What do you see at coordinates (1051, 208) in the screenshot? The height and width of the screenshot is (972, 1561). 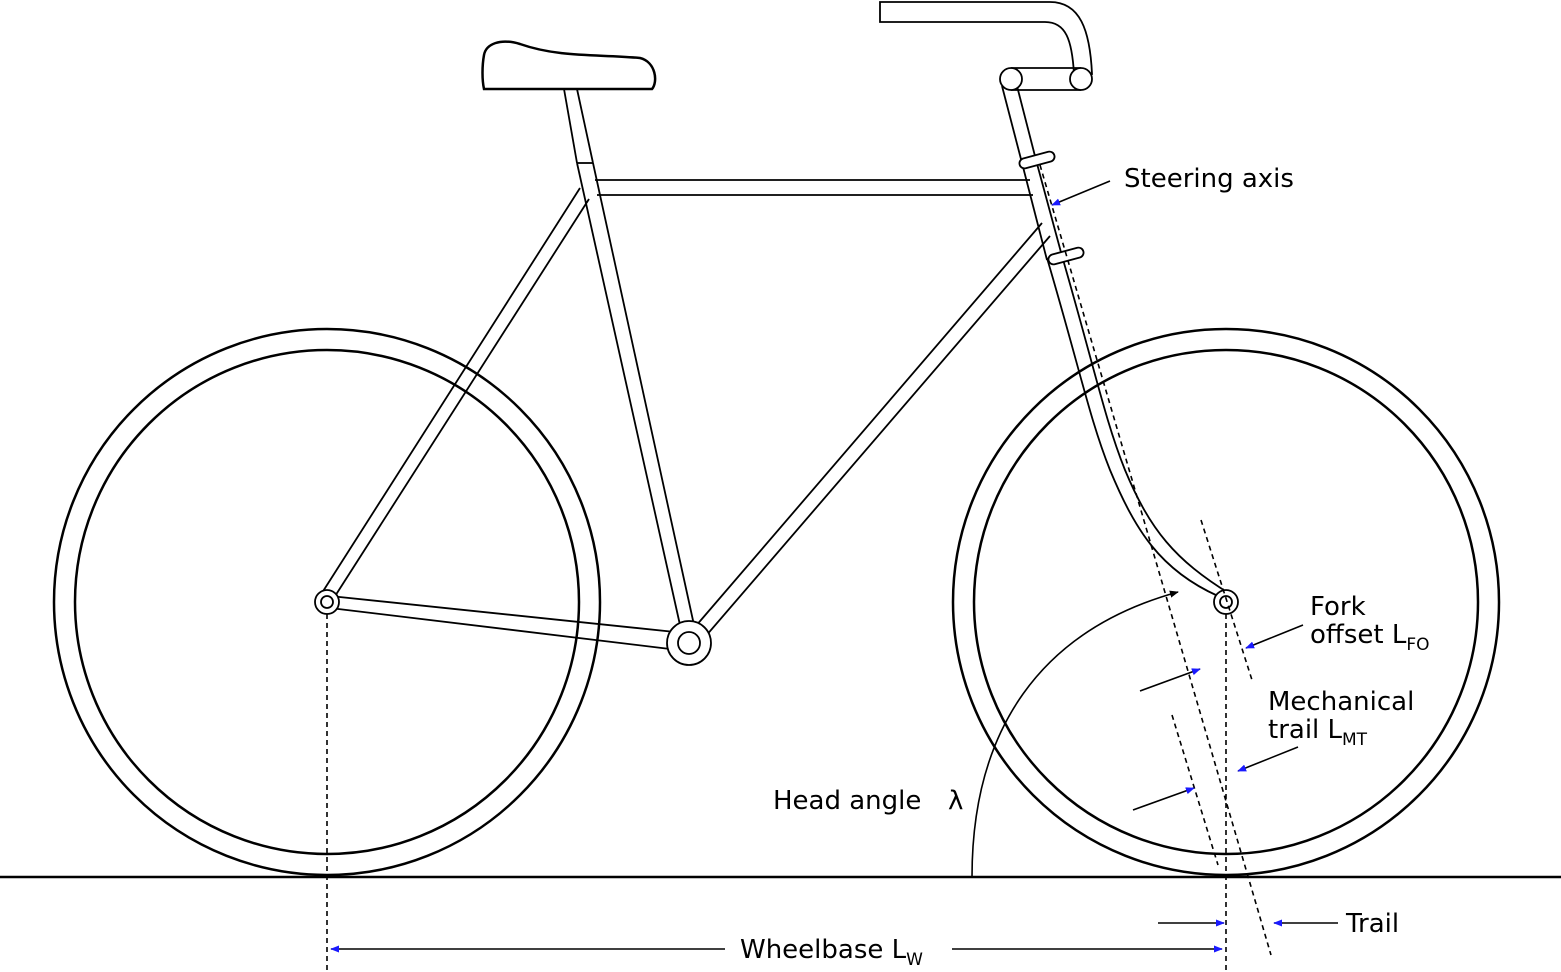 I see `headset` at bounding box center [1051, 208].